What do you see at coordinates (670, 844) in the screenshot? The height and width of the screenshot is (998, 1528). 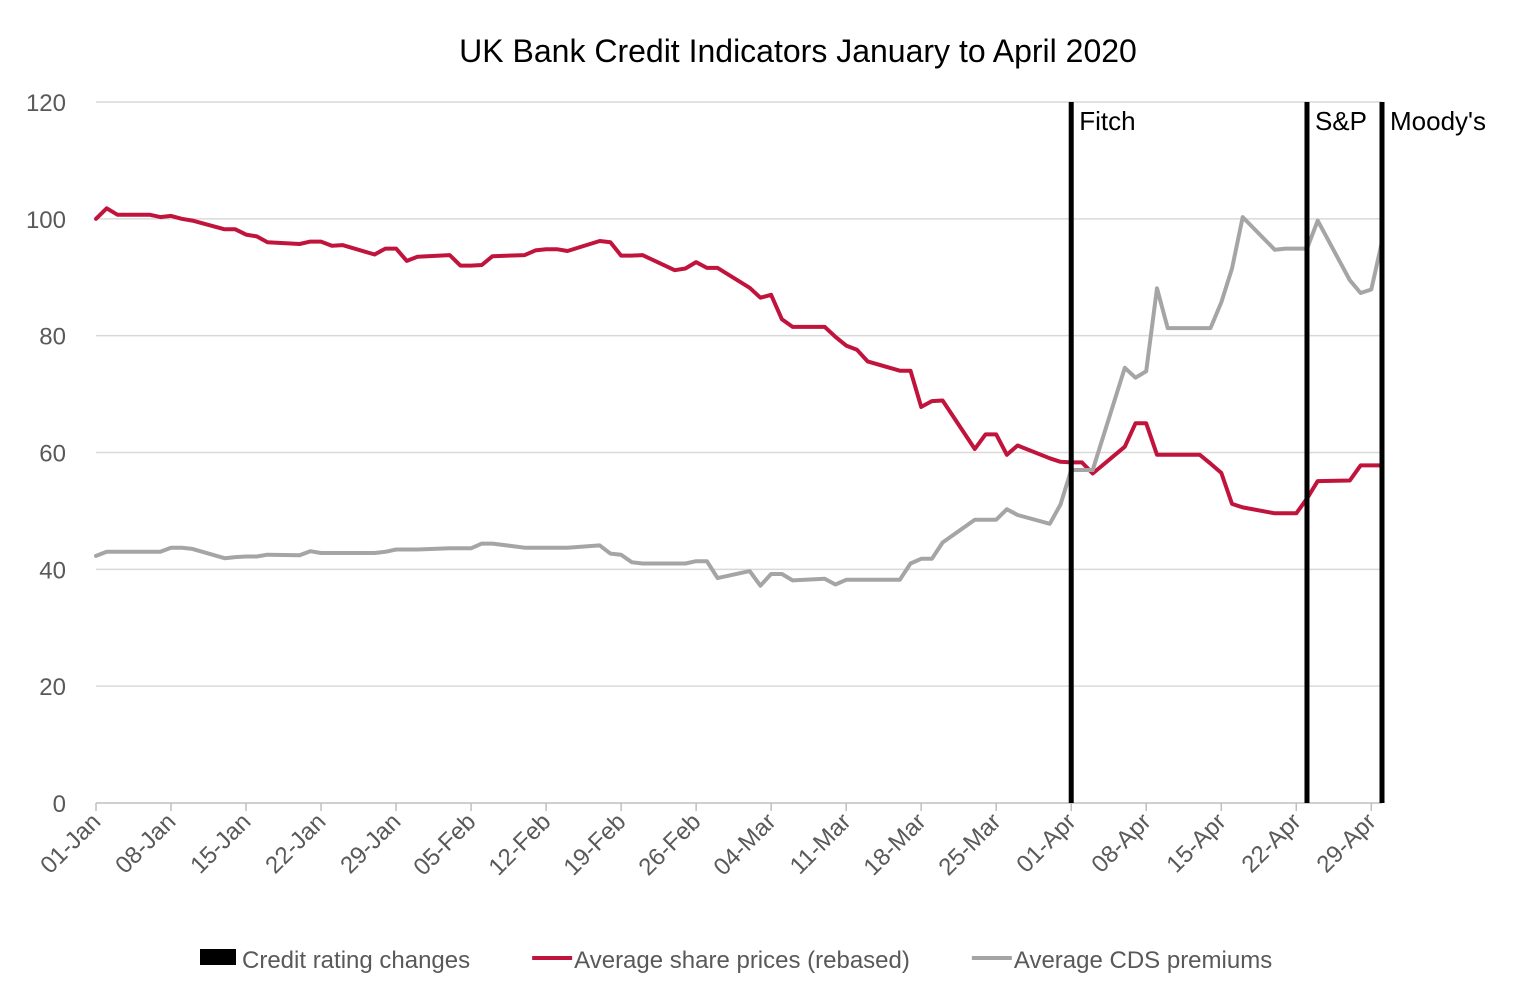 I see `x-tick-label: 26-Feb` at bounding box center [670, 844].